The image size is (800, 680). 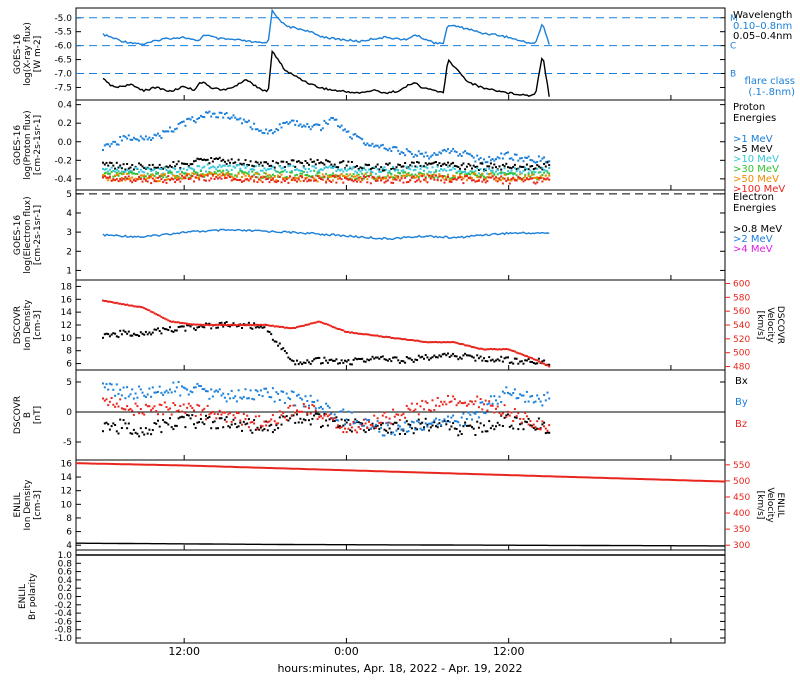 I want to click on y-tick-label: 10, so click(x=67, y=505).